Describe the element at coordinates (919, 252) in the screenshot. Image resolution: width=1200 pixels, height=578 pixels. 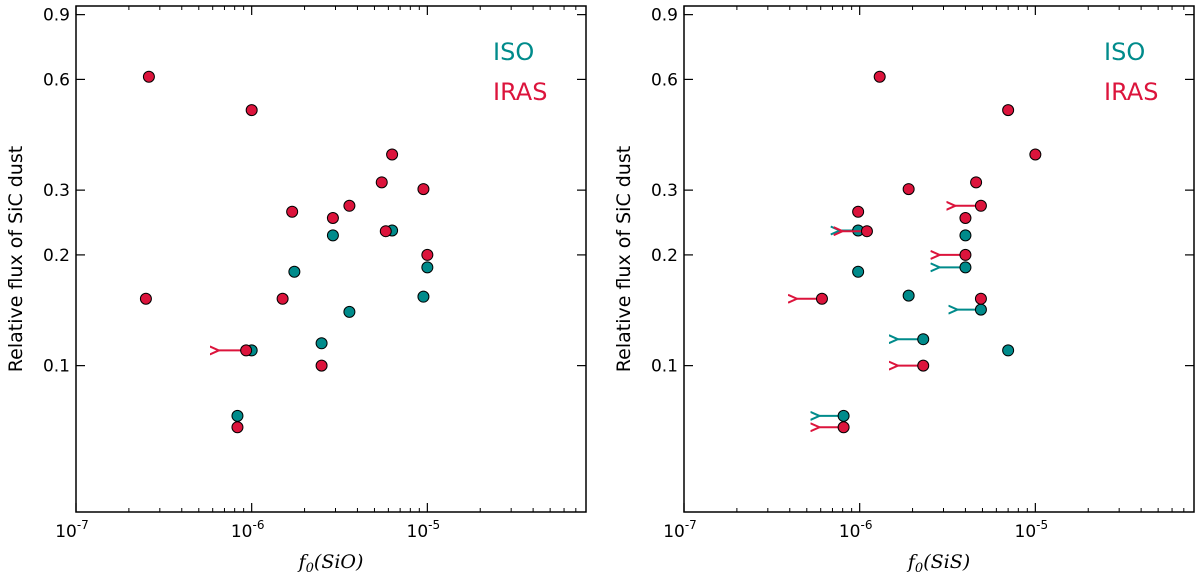
I see `data-marks` at that location.